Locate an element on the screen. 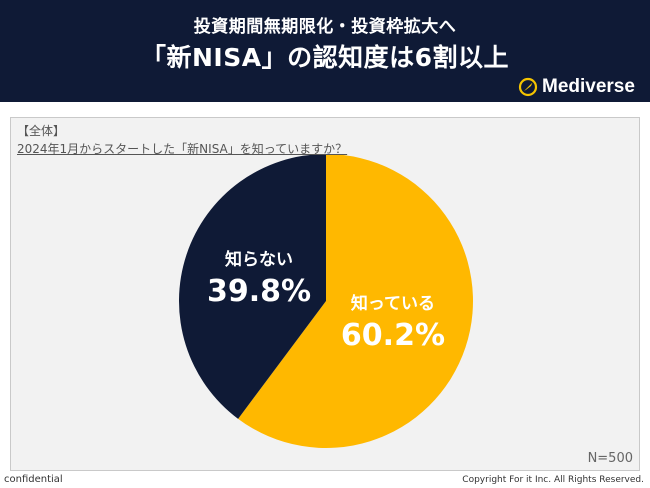 This screenshot has height=488, width=650. brand-name: Mediverse is located at coordinates (588, 86).